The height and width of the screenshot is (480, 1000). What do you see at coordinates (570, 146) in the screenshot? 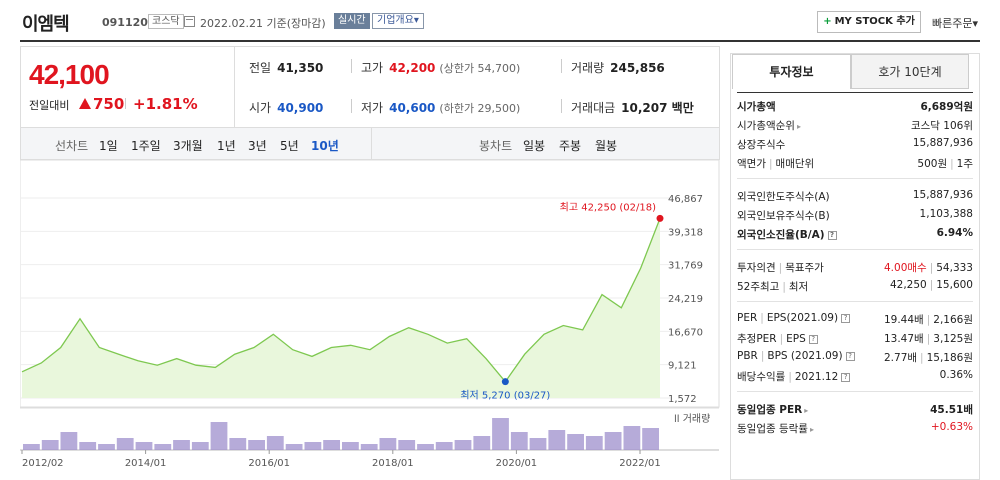
I see `tab-weekly: 주봉` at bounding box center [570, 146].